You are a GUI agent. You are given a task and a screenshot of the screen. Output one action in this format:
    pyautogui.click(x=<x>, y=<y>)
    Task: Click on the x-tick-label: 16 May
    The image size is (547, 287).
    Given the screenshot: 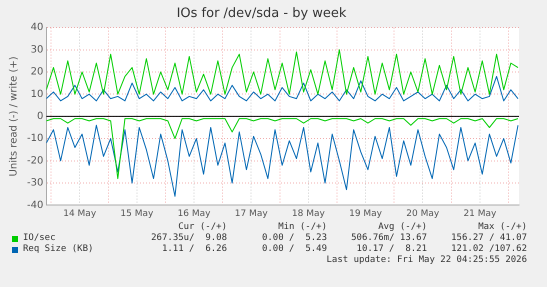 What is the action you would take?
    pyautogui.click(x=195, y=213)
    